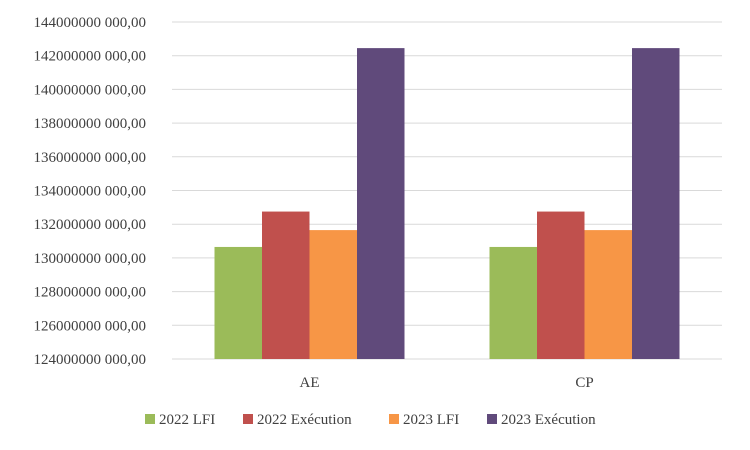  What do you see at coordinates (90, 158) in the screenshot?
I see `y-tick-label: 136000000 000,00` at bounding box center [90, 158].